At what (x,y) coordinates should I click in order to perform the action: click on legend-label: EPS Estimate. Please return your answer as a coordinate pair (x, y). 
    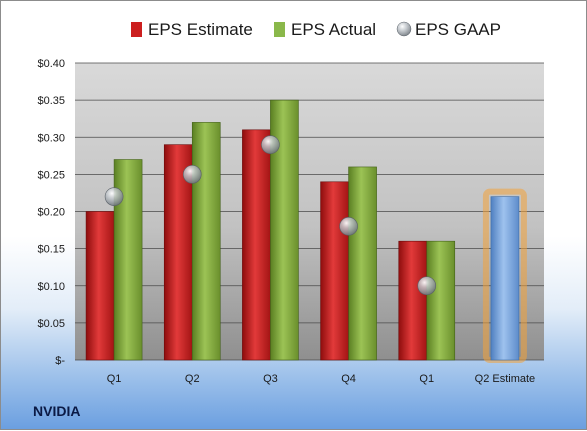
    Looking at the image, I should click on (200, 29).